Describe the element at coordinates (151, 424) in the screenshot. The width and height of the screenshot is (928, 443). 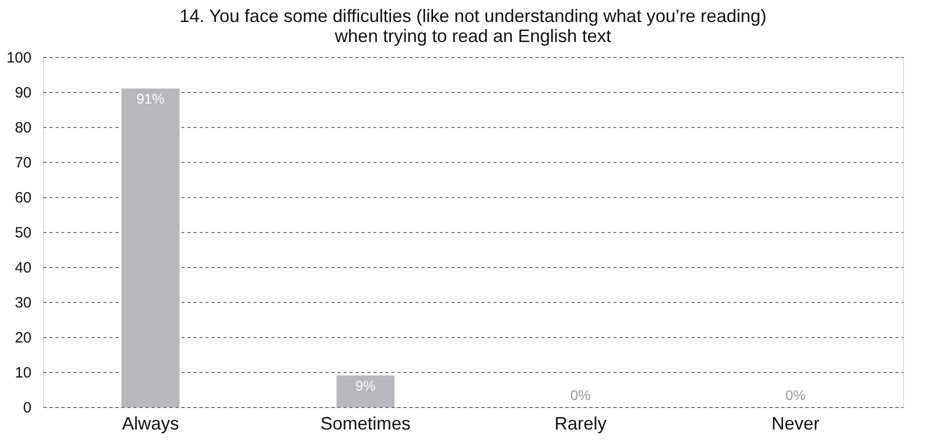
I see `x-tick-label: Always` at that location.